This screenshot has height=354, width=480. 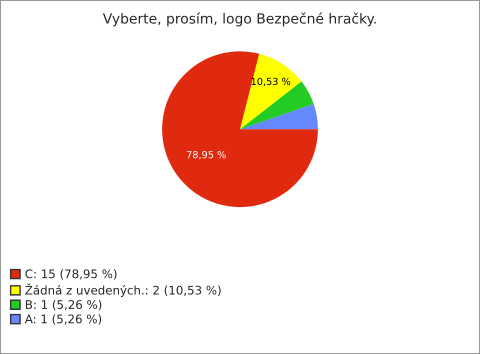 What do you see at coordinates (63, 319) in the screenshot?
I see `legend-label: A: 1 (5,26 %)` at bounding box center [63, 319].